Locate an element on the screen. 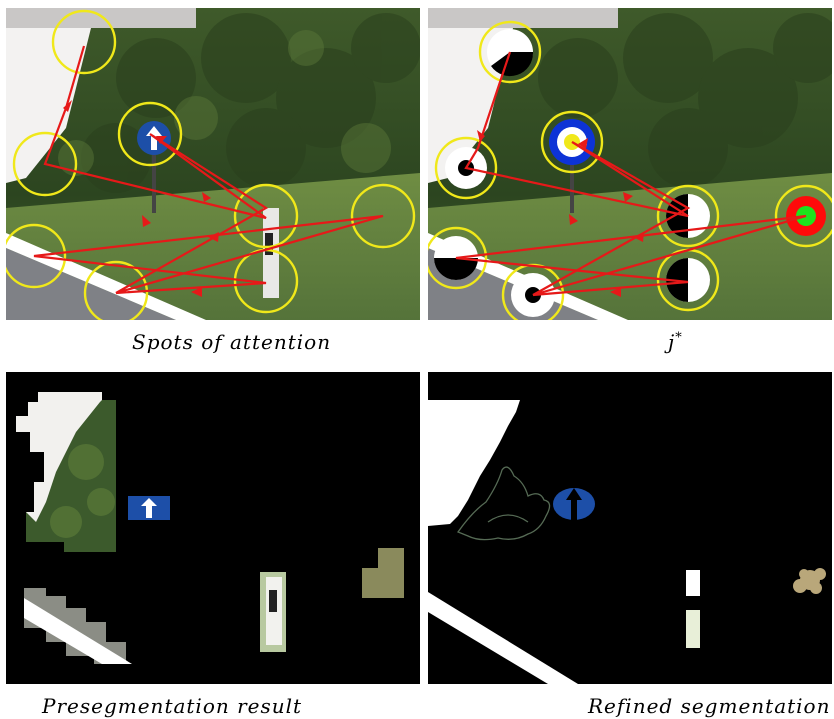 Image resolution: width=834 pixels, height=719 pixels. caption-refined-segmentation: Refined segmentation is located at coordinates (709, 706).